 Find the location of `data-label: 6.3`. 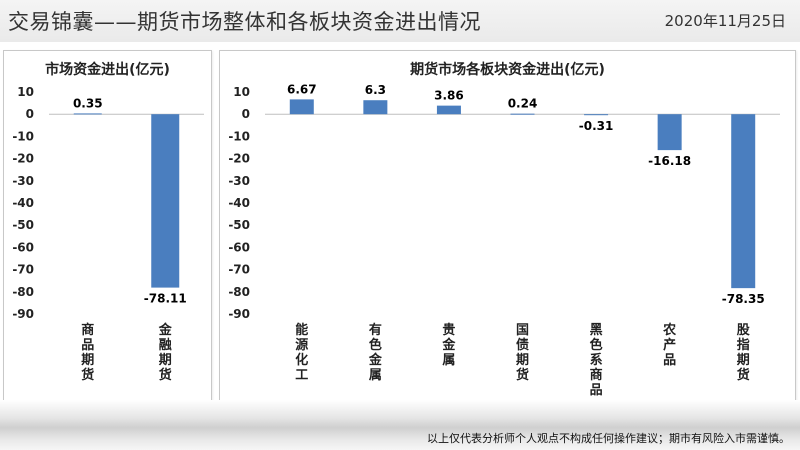

data-label: 6.3 is located at coordinates (375, 90).